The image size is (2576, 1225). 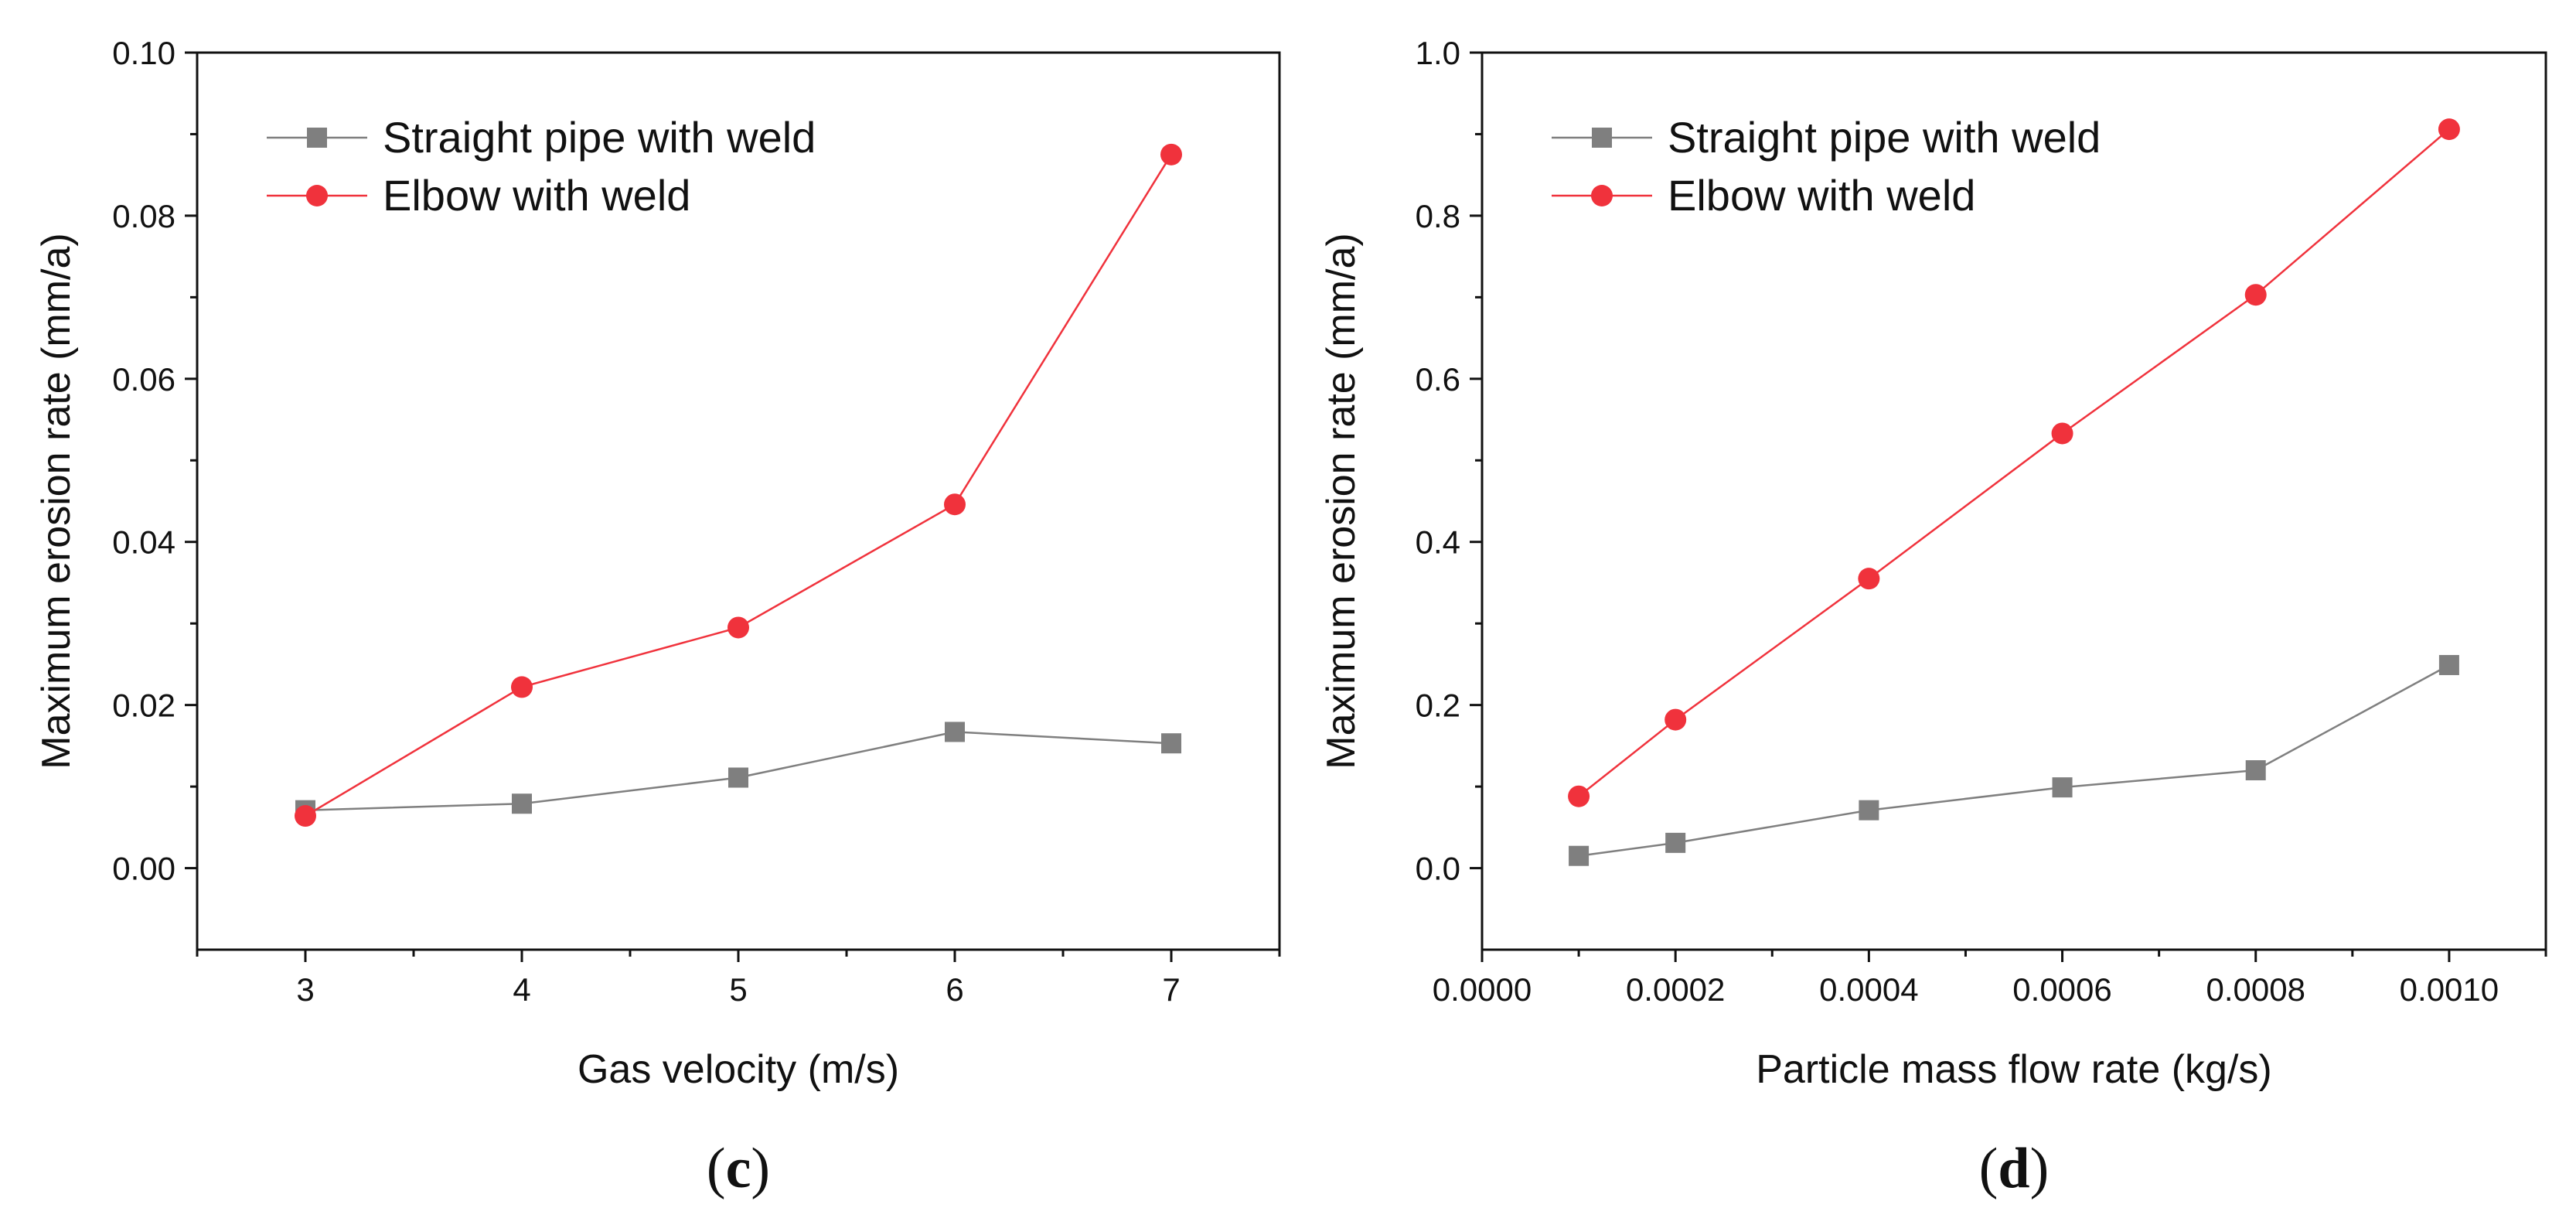 What do you see at coordinates (954, 989) in the screenshot?
I see `x-tick-label: 6` at bounding box center [954, 989].